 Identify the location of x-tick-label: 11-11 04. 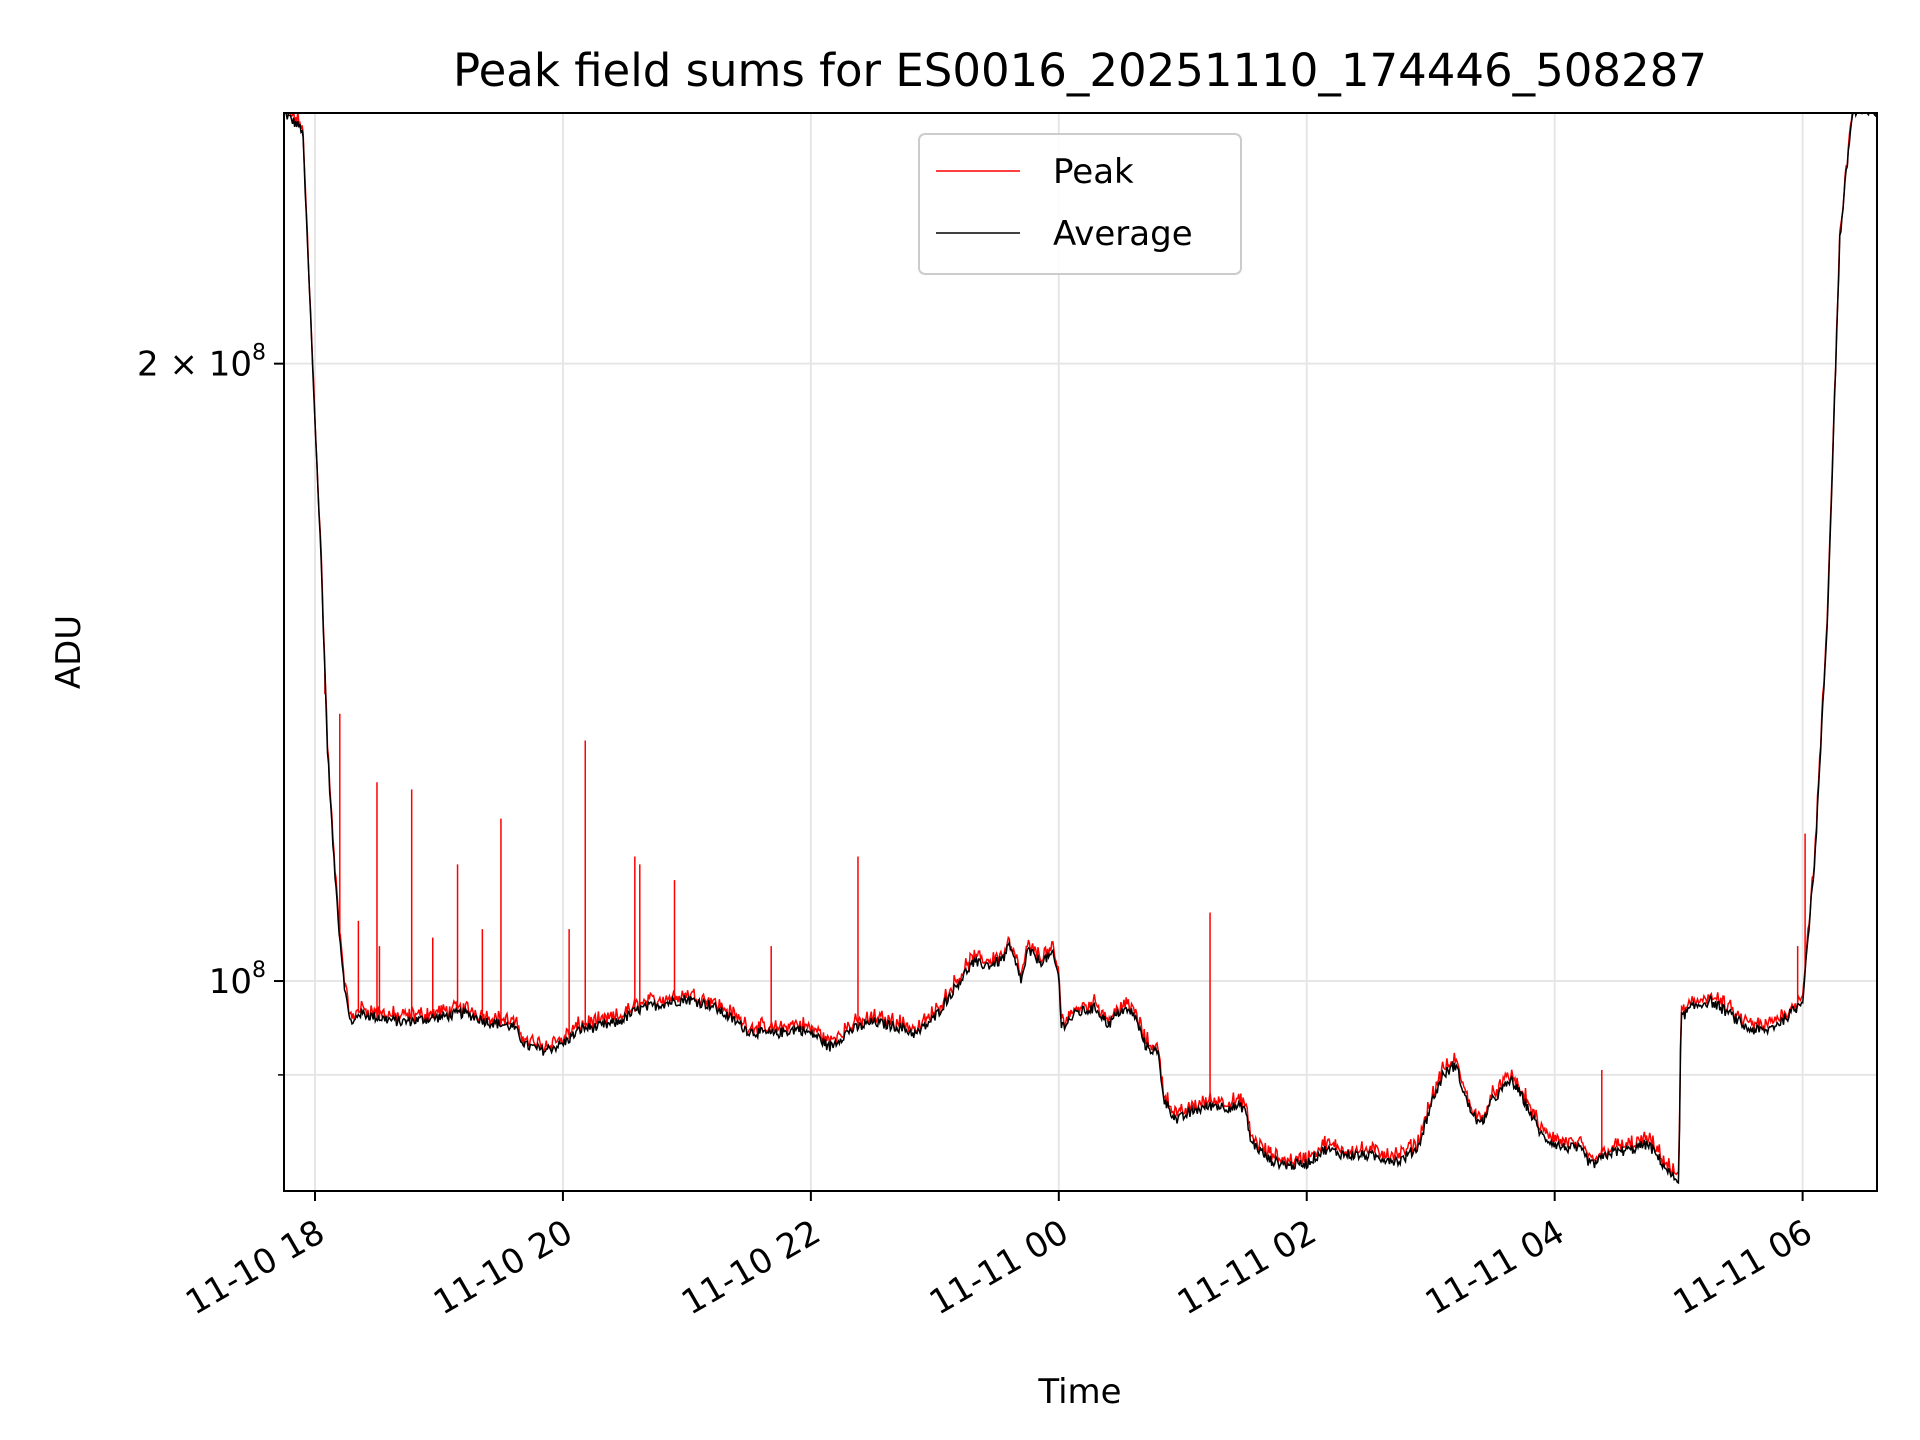
(1495, 1267).